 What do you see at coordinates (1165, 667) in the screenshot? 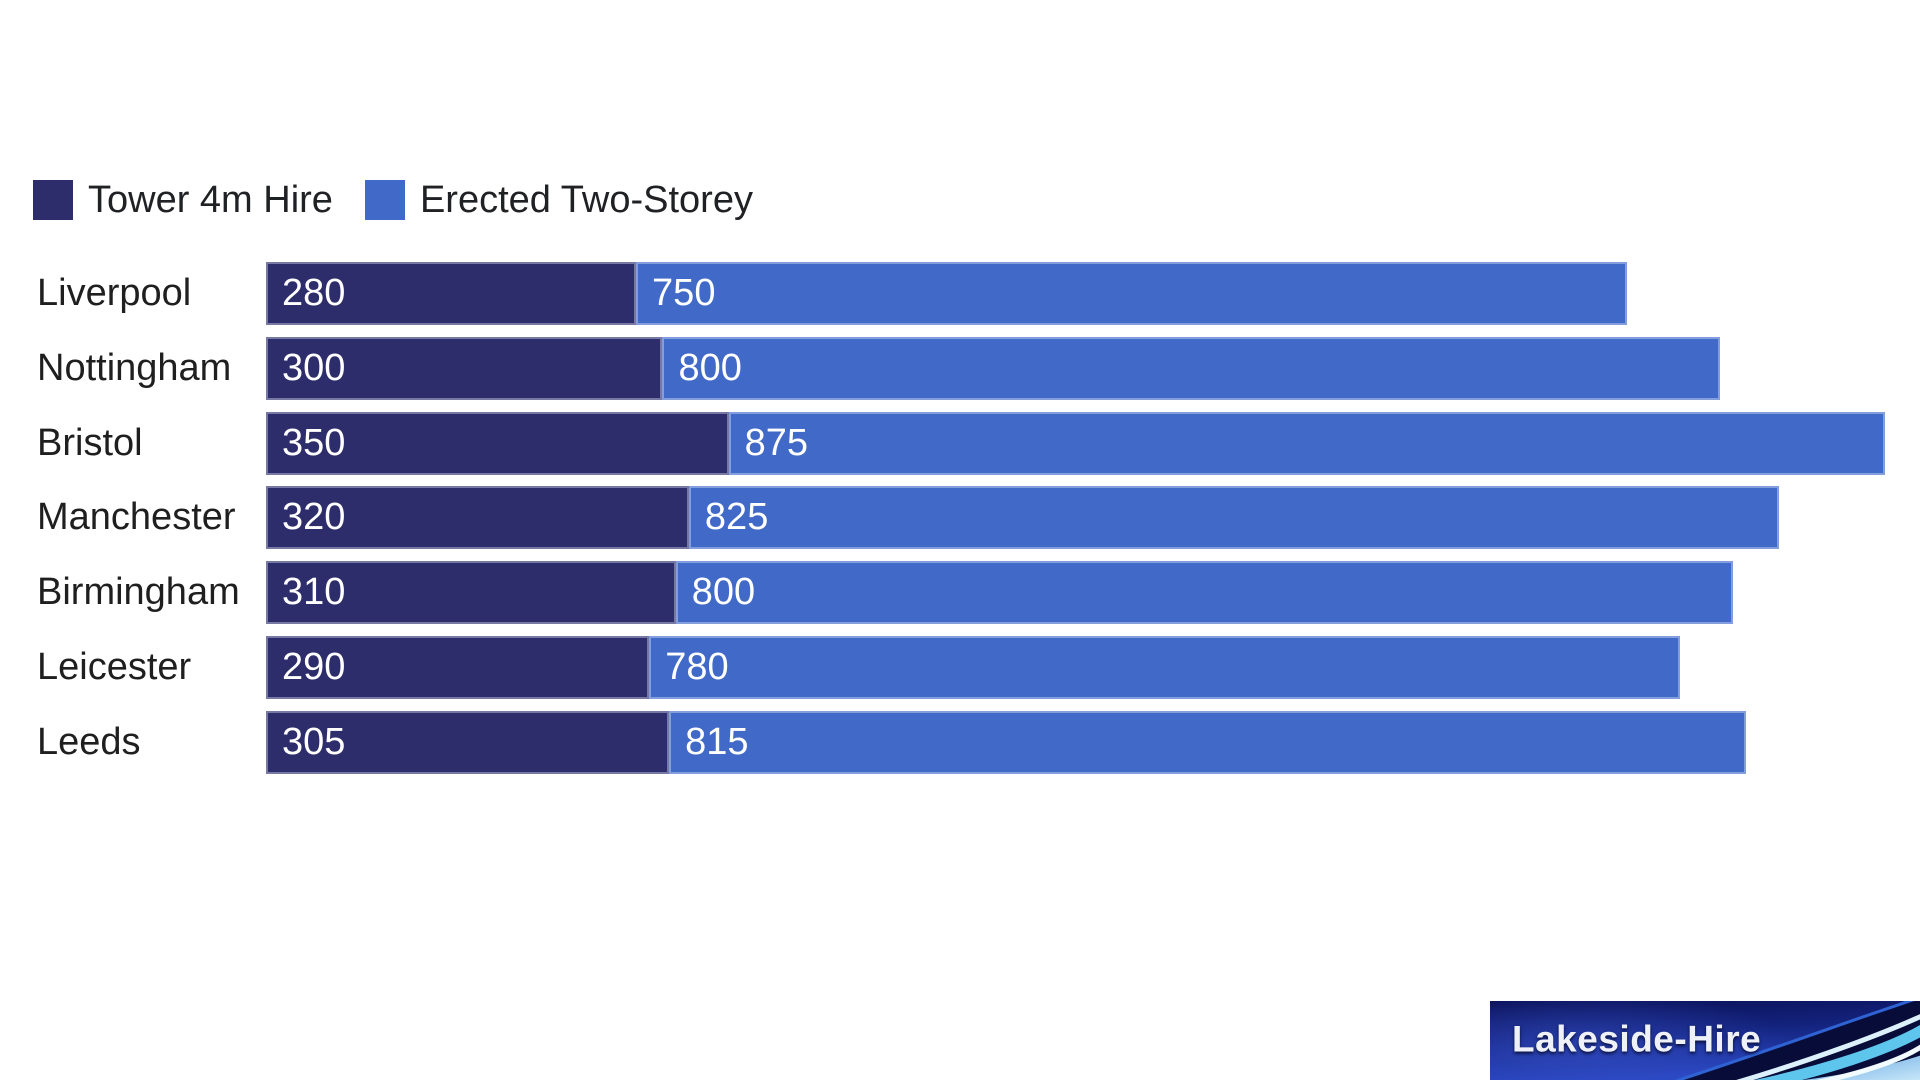
I see `bar-segment-erected-two-storey: 780` at bounding box center [1165, 667].